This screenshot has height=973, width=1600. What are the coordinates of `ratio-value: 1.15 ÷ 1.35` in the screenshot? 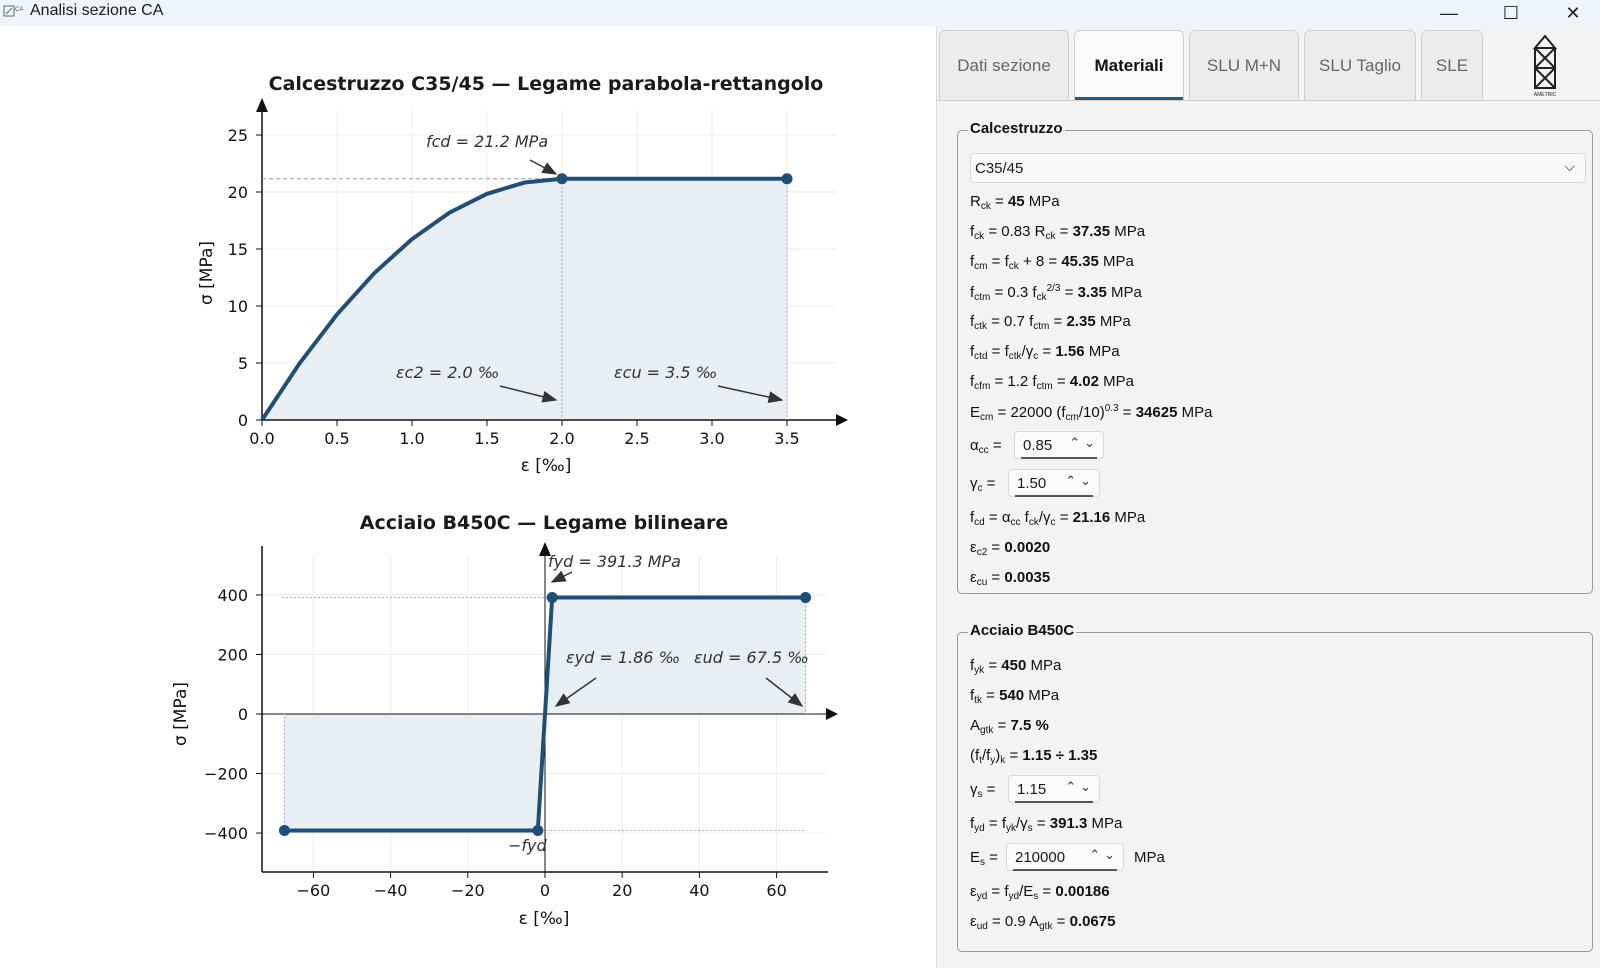 It's located at (1060, 755).